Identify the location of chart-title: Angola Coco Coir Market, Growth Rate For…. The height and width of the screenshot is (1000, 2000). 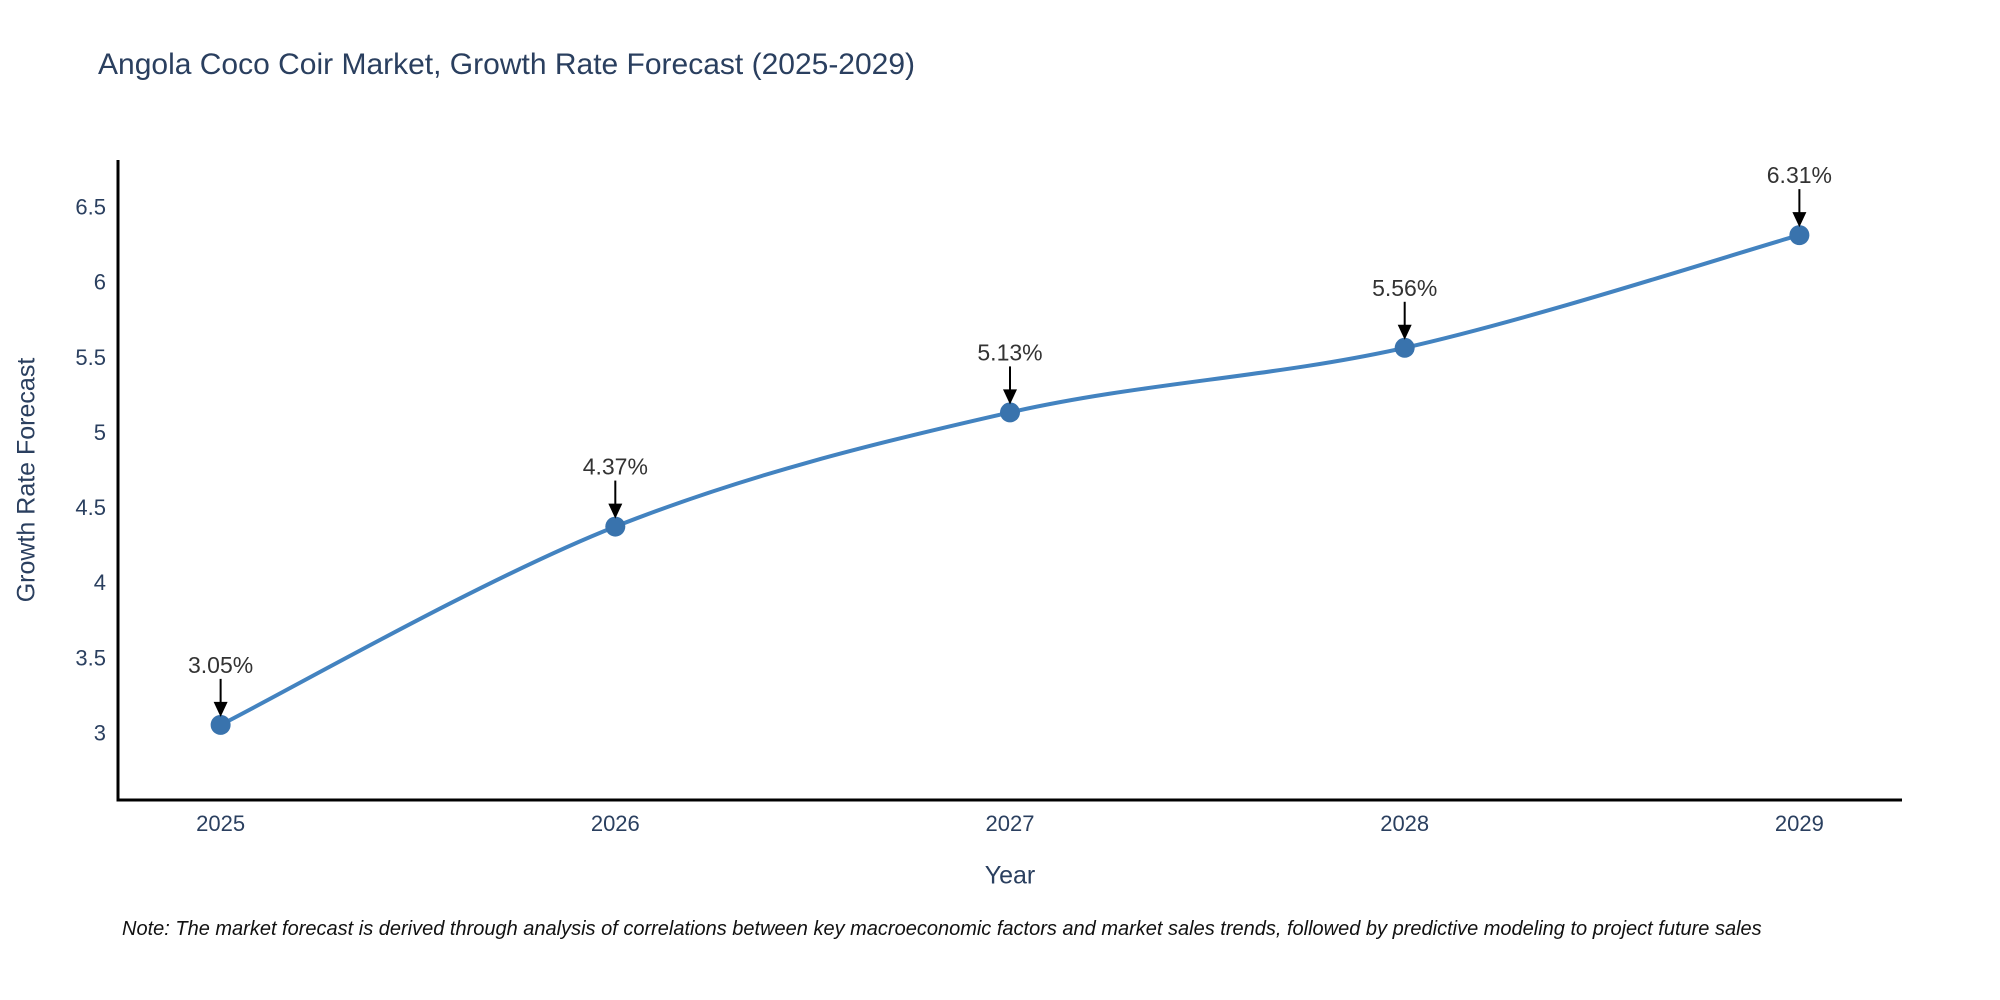
(507, 64).